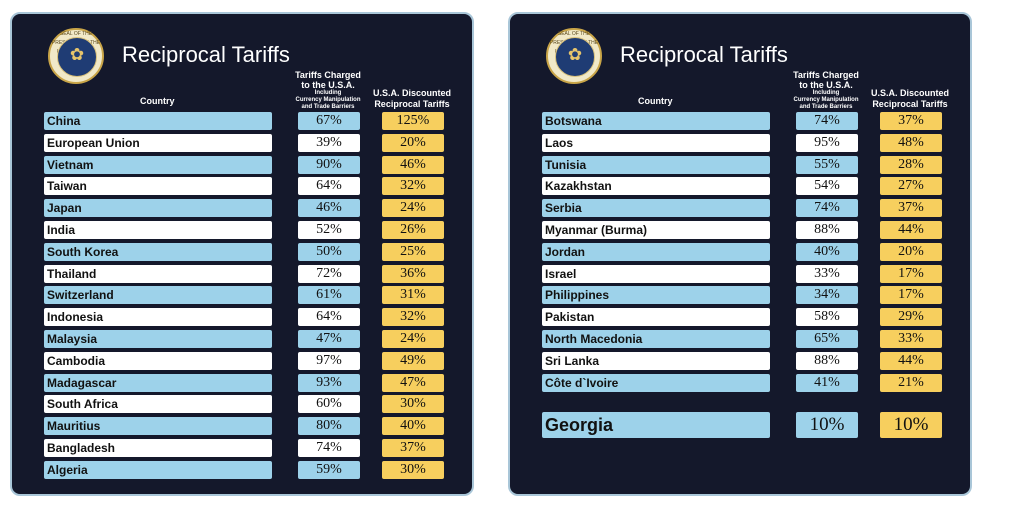  I want to click on discounted-cell: 47%, so click(413, 382).